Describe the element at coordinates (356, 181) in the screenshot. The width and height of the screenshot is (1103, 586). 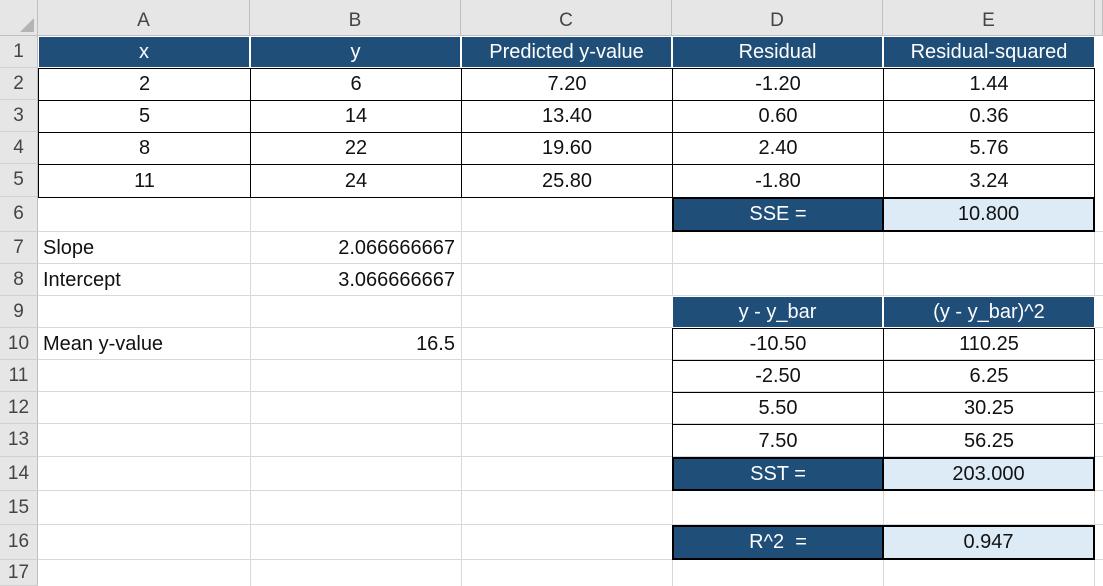
I see `table-cell: 24` at that location.